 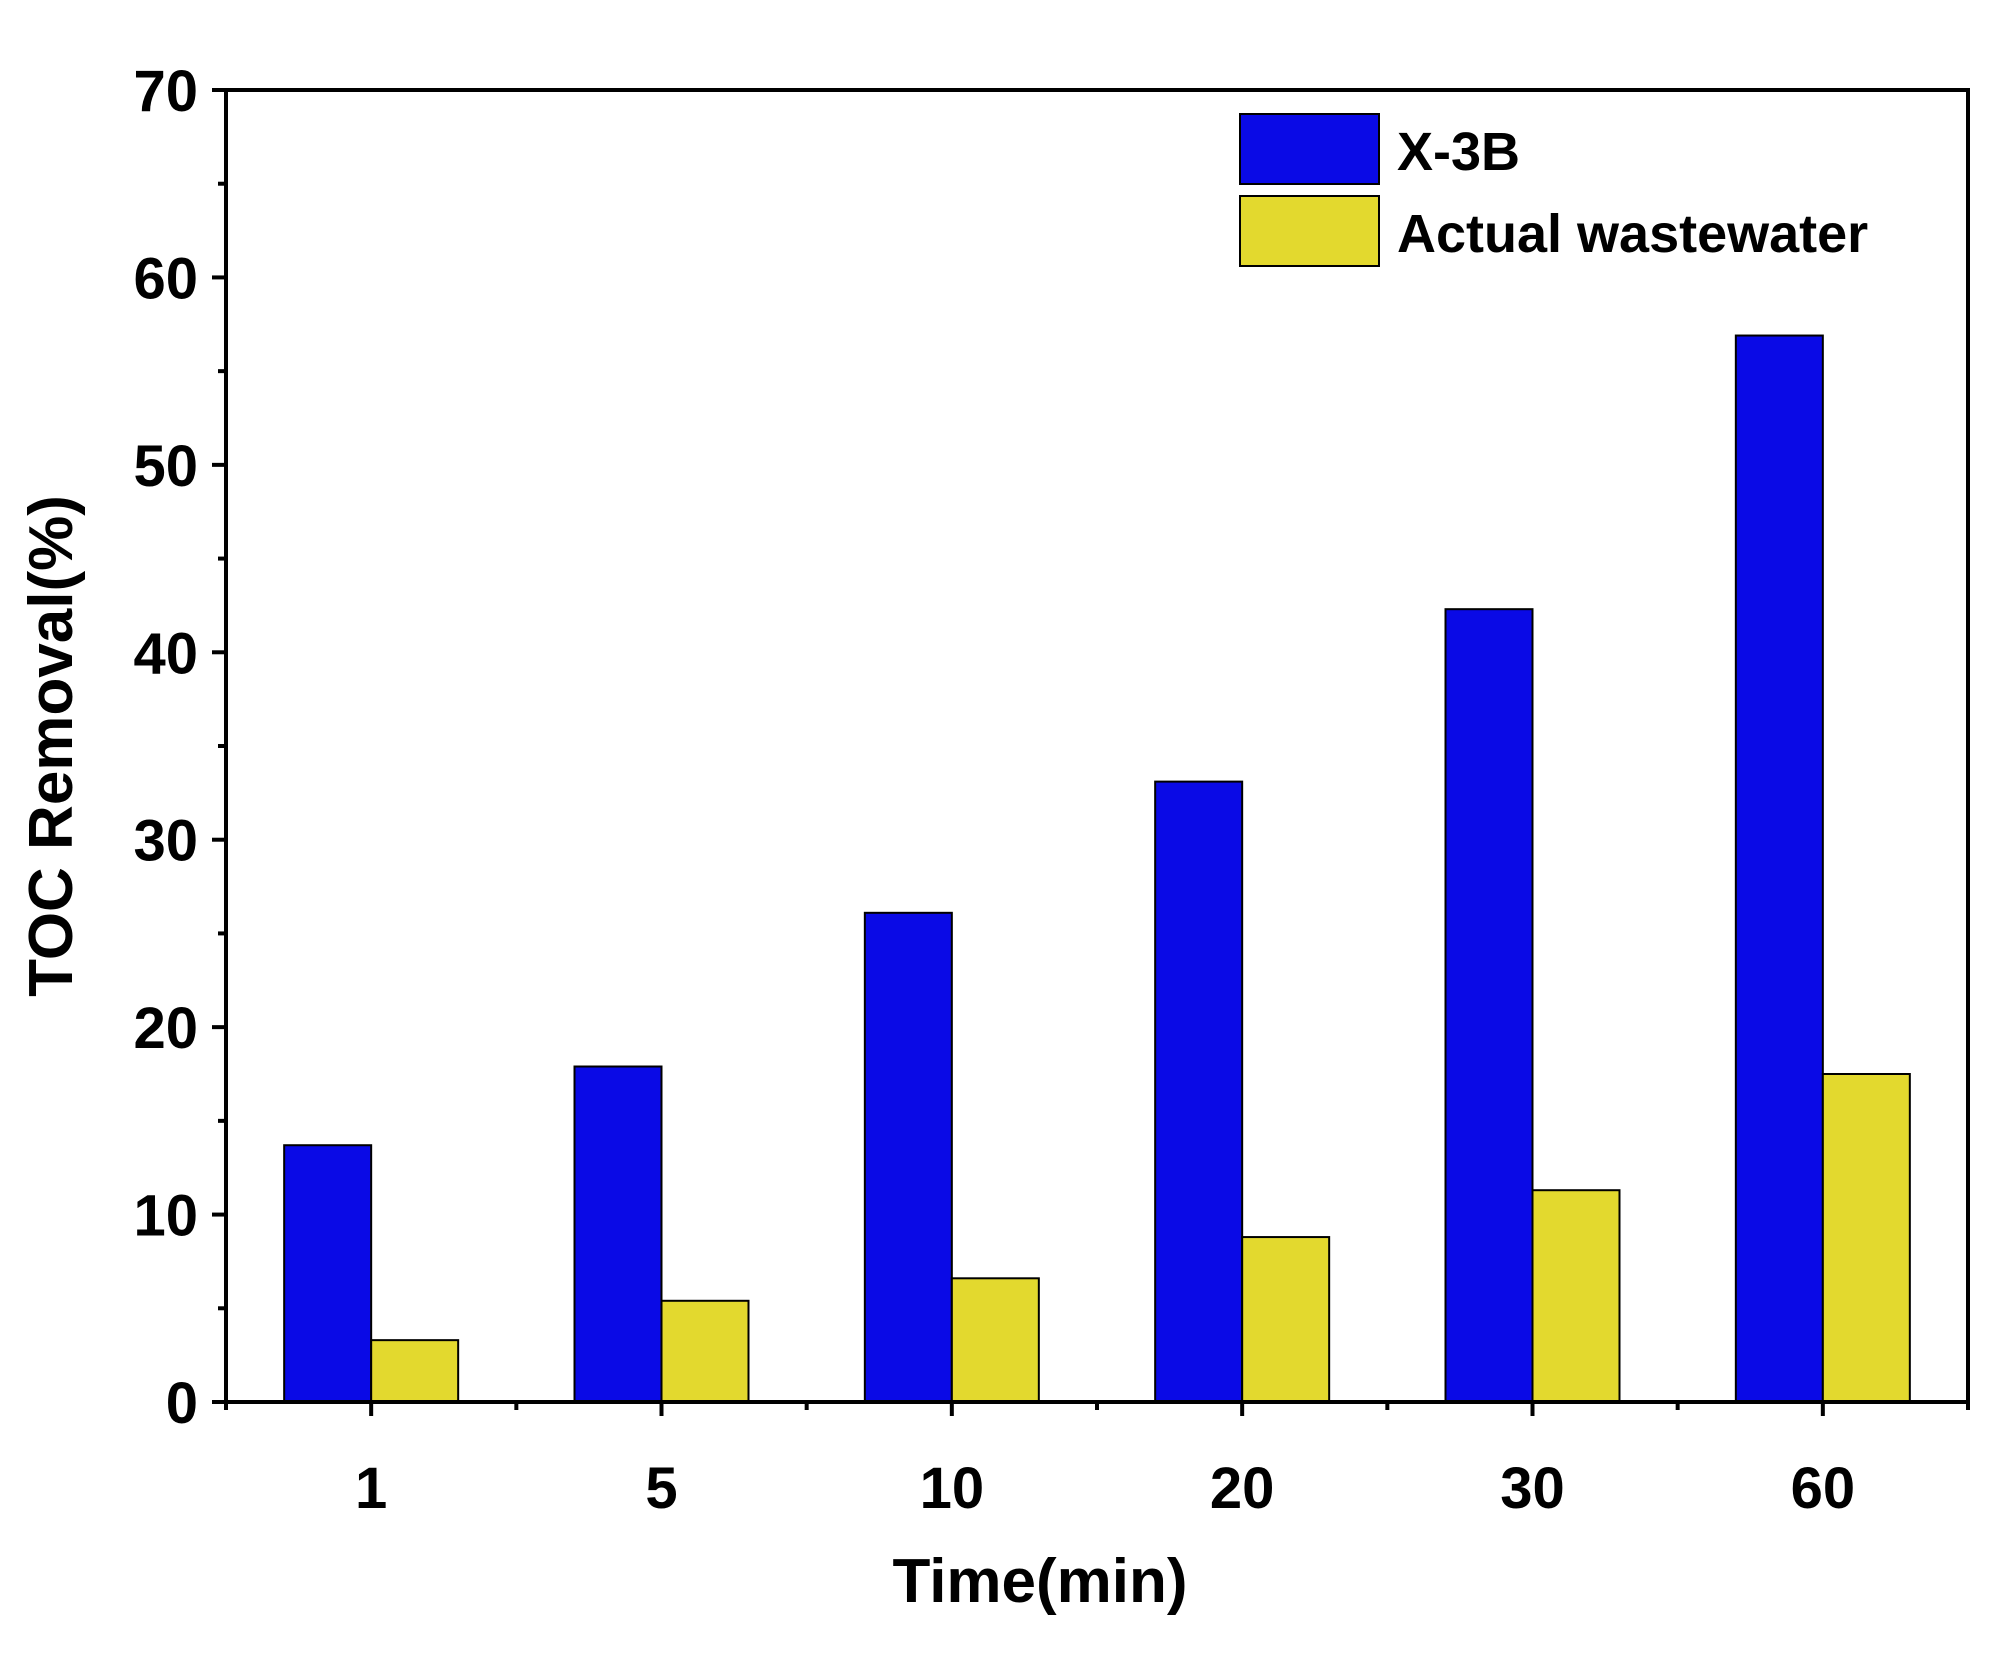 What do you see at coordinates (1309, 231) in the screenshot?
I see `legend-swatch-actual-wastewater` at bounding box center [1309, 231].